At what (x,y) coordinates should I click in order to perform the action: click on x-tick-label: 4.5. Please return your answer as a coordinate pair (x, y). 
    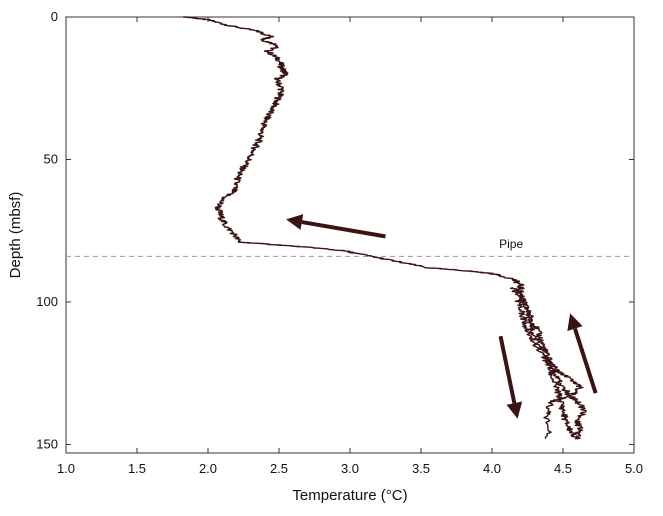
    Looking at the image, I should click on (563, 468).